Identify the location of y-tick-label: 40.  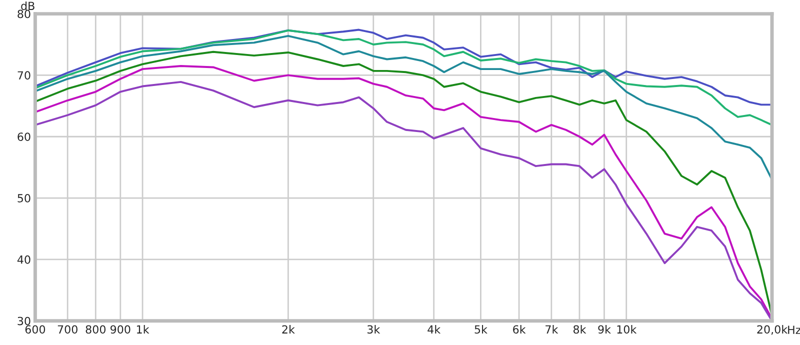
(23, 259).